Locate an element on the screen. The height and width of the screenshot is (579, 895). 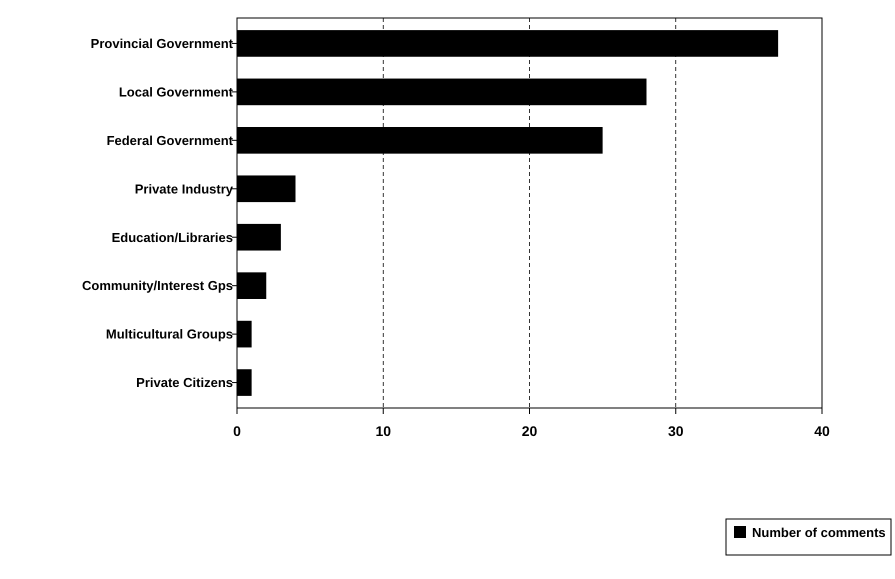
x-tick-label: 0 is located at coordinates (237, 431).